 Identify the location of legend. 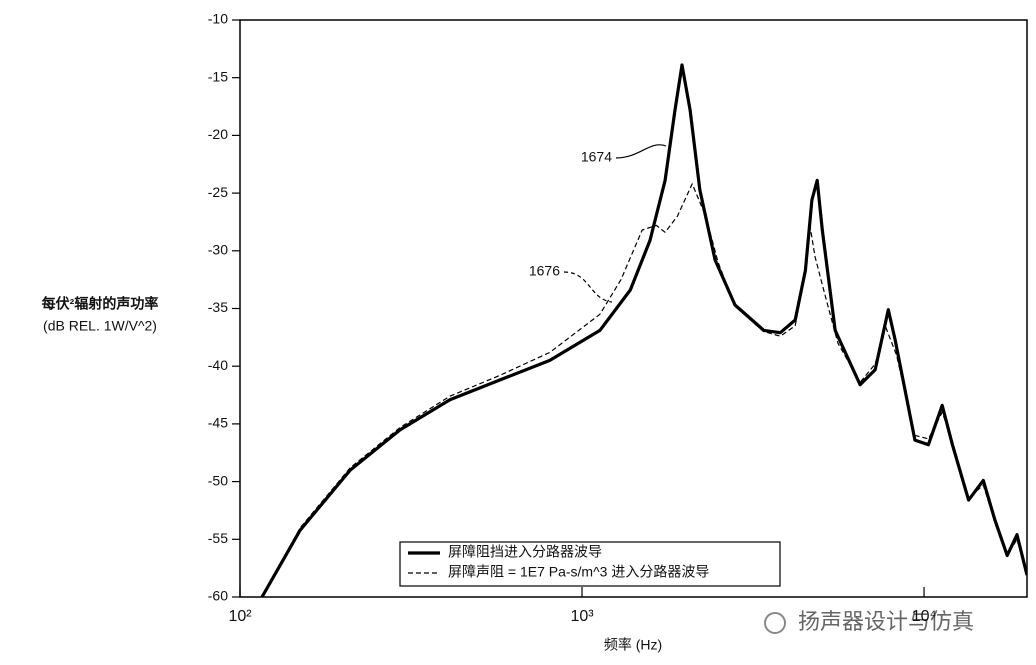
(590, 564).